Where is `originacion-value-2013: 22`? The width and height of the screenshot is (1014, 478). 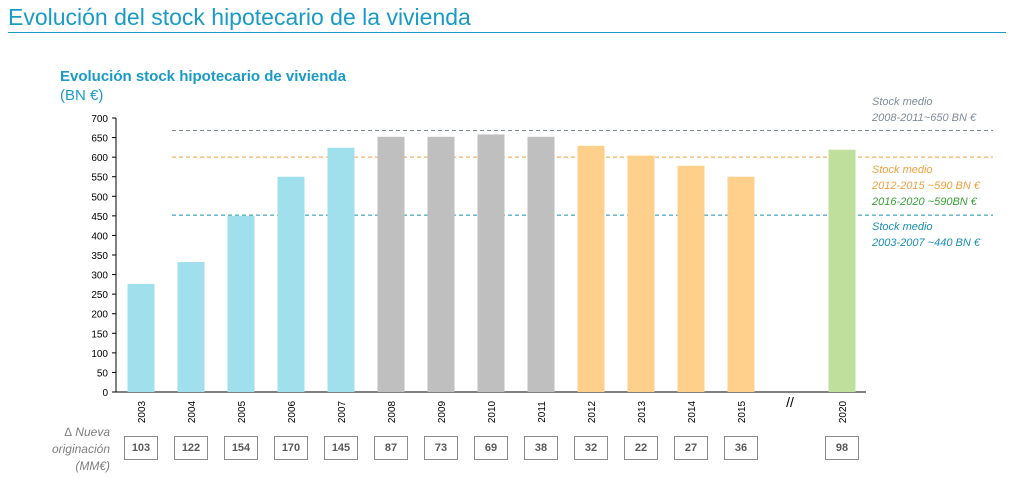 originacion-value-2013: 22 is located at coordinates (641, 448).